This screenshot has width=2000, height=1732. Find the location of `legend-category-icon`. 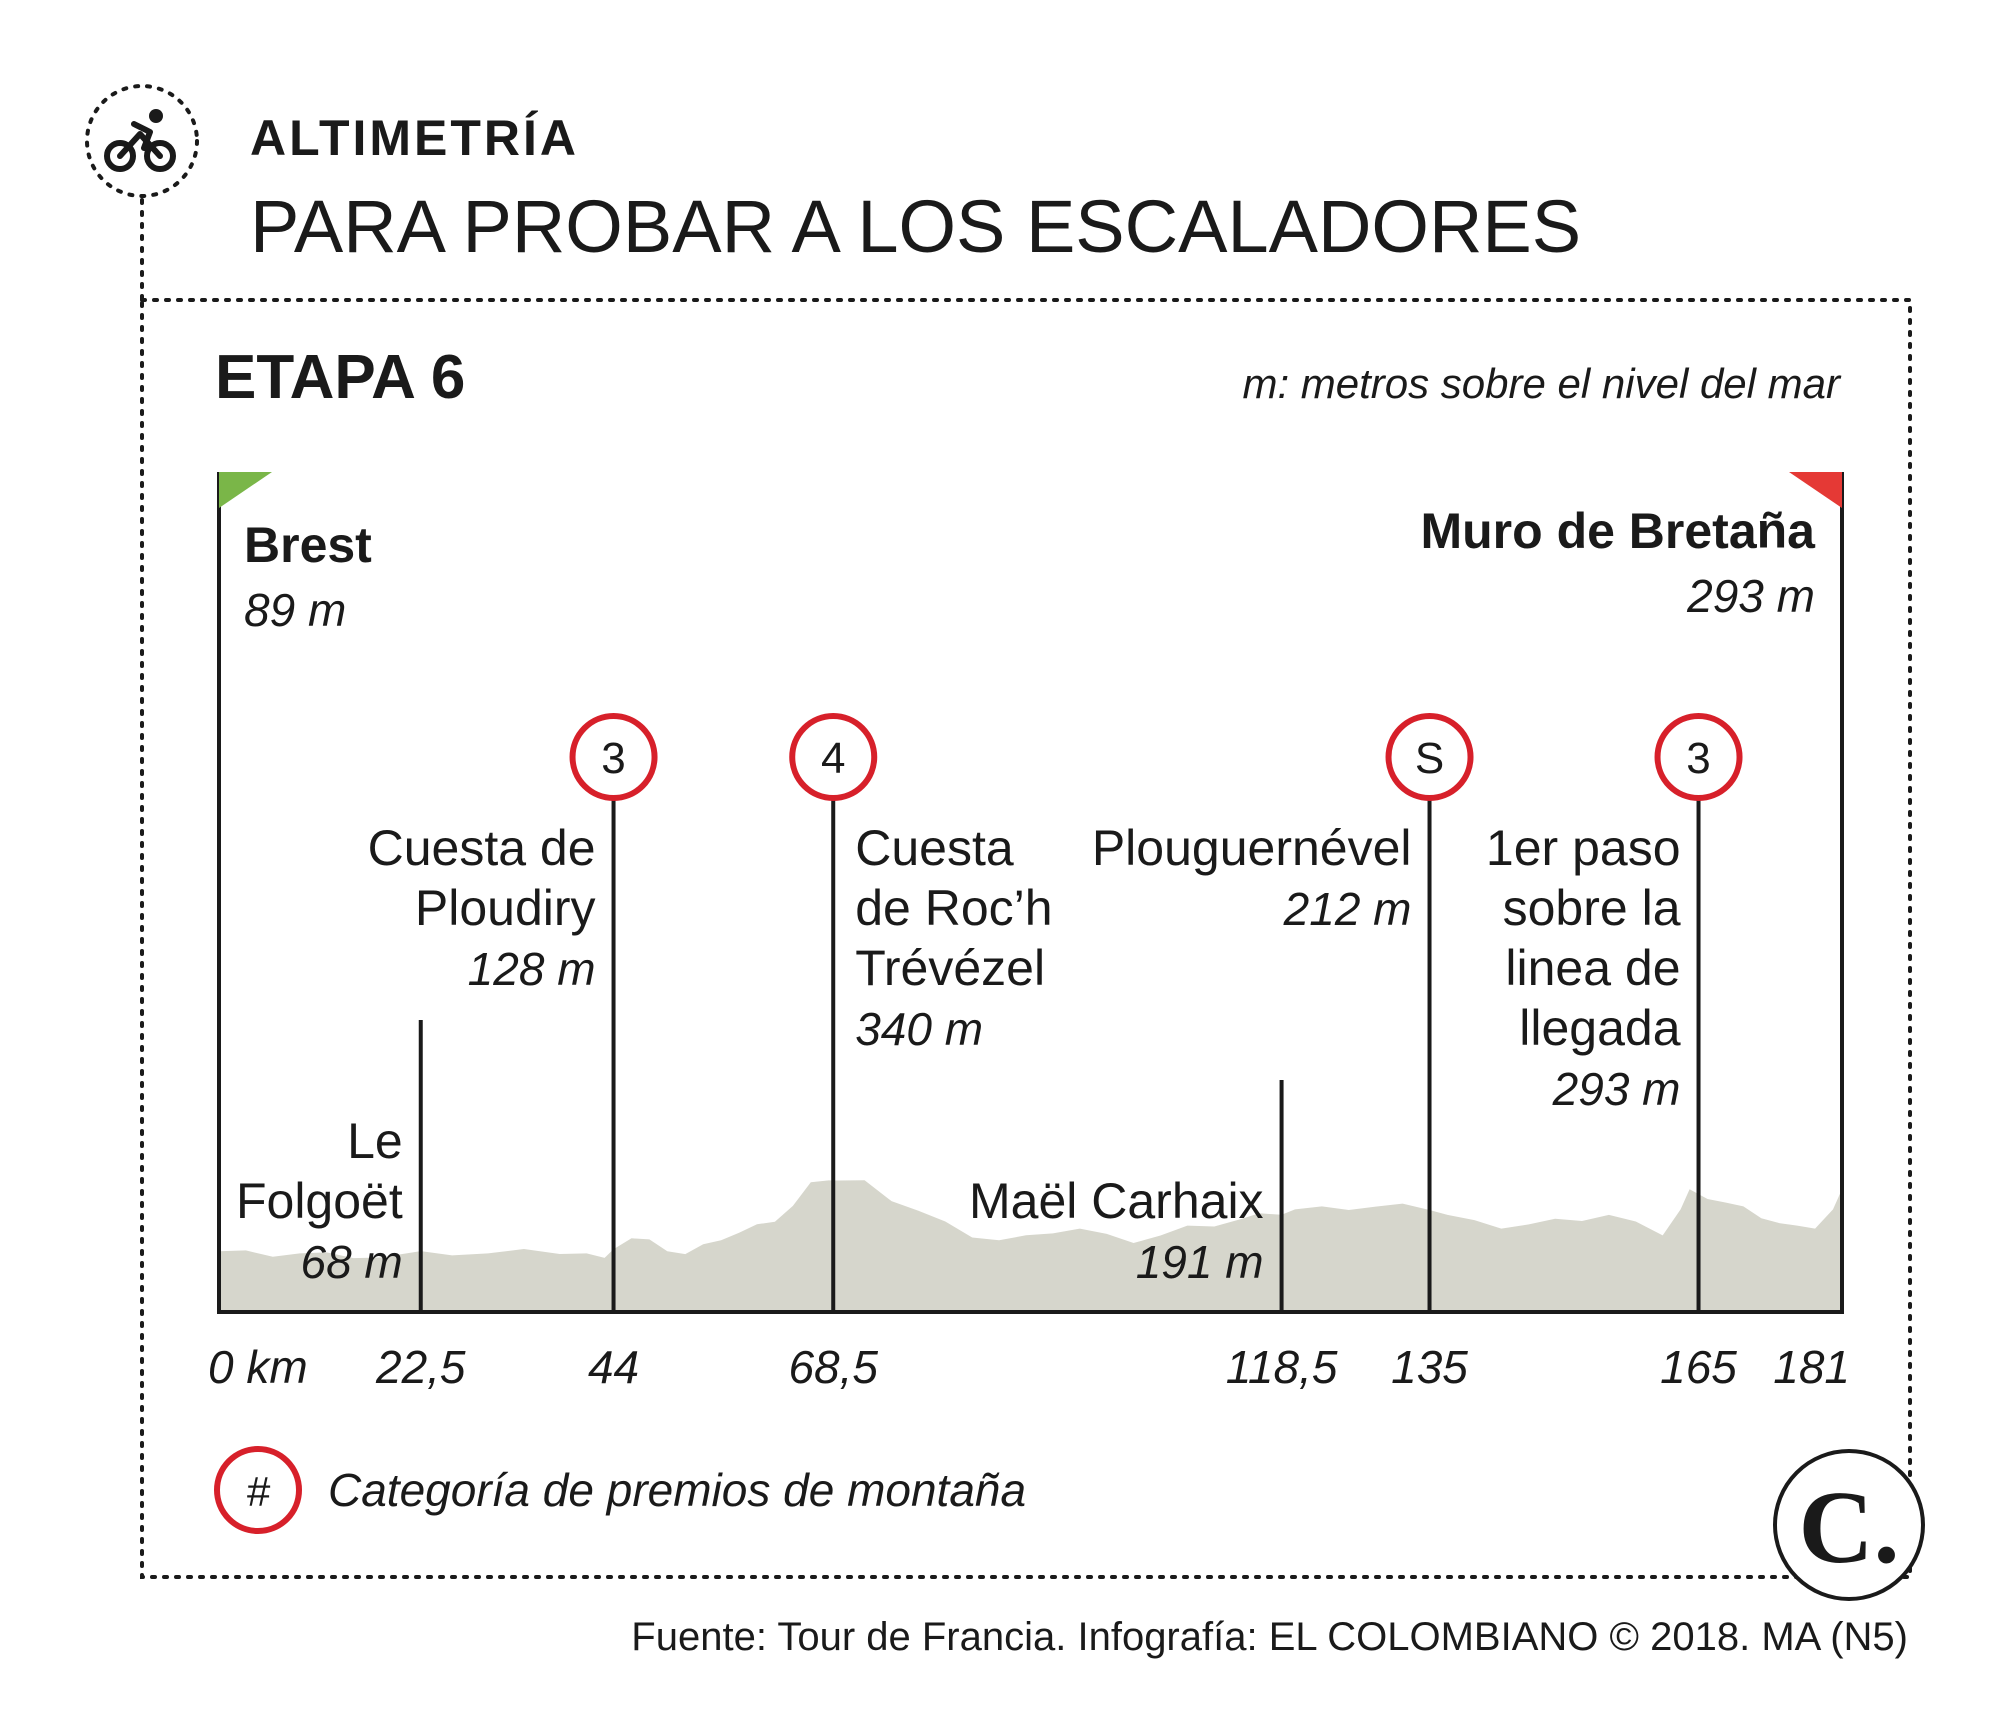

legend-category-icon is located at coordinates (258, 1490).